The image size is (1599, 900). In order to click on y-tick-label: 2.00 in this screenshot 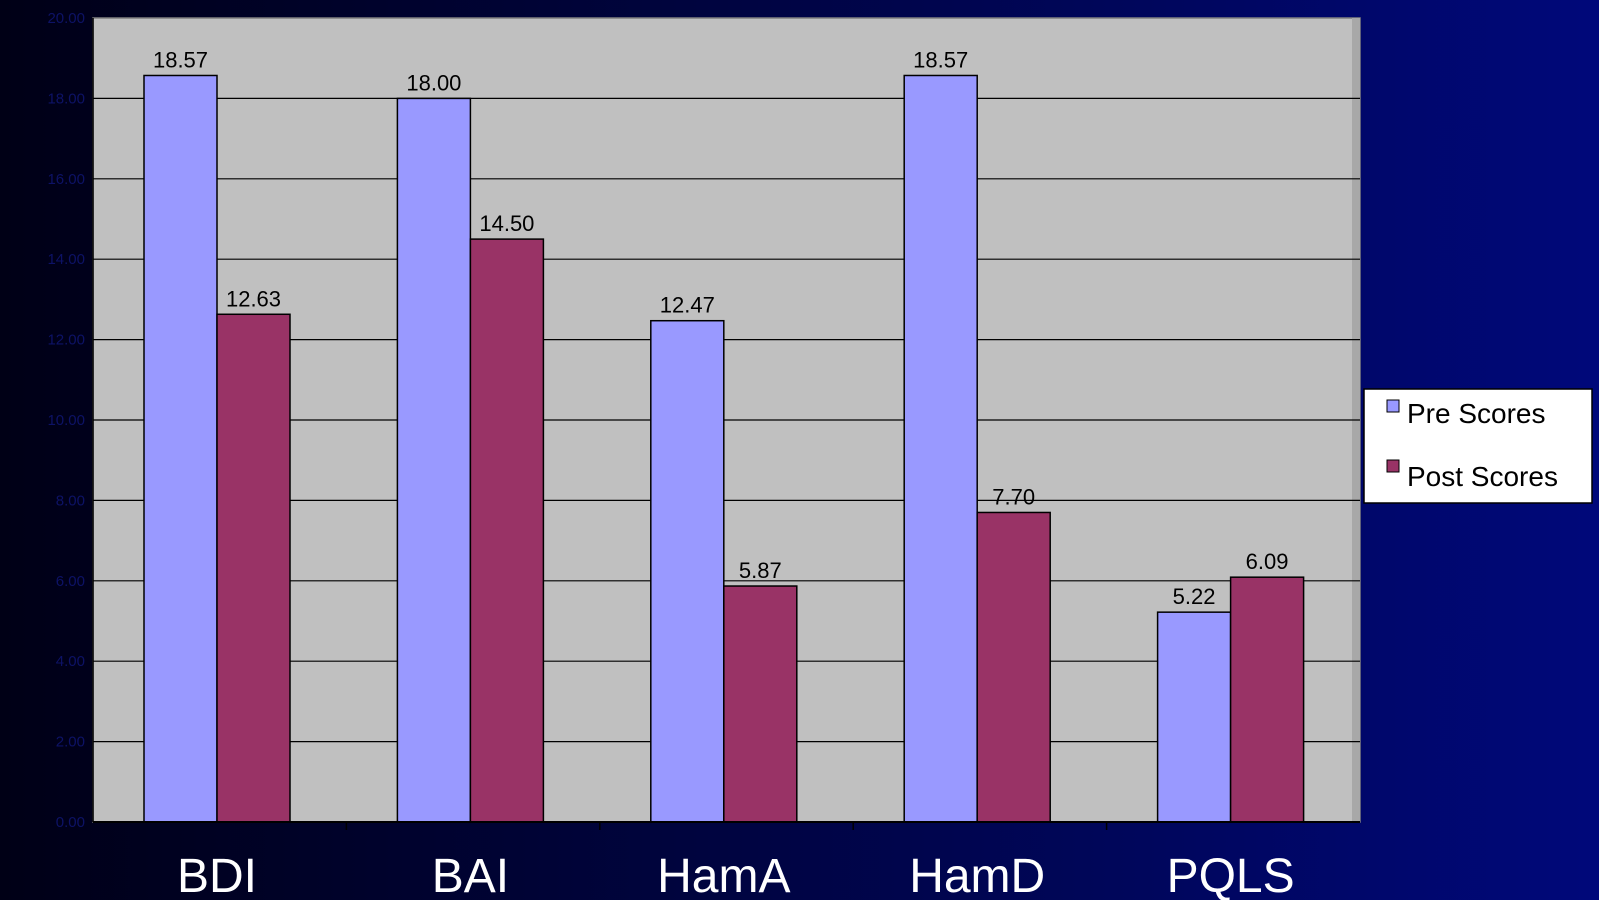, I will do `click(70, 742)`.